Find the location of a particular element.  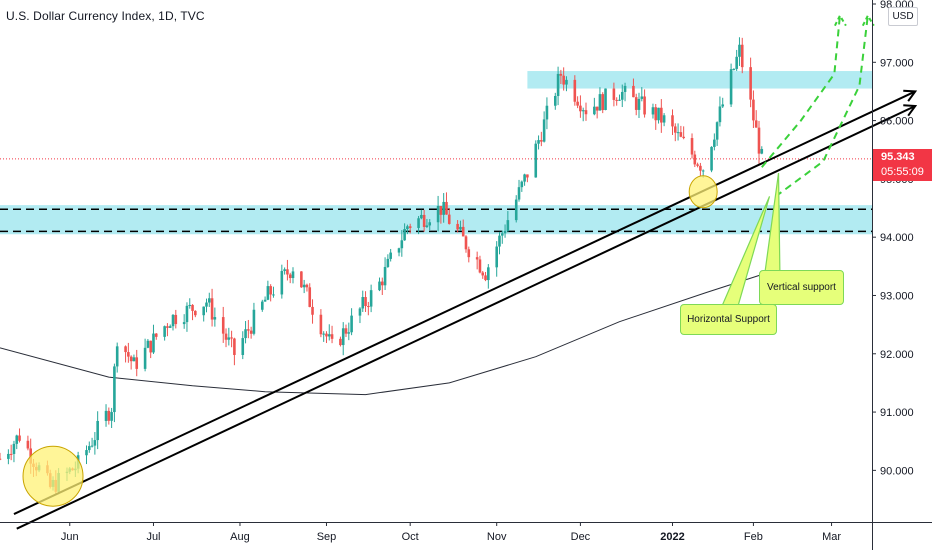

x-tick-label: Dec is located at coordinates (581, 537).